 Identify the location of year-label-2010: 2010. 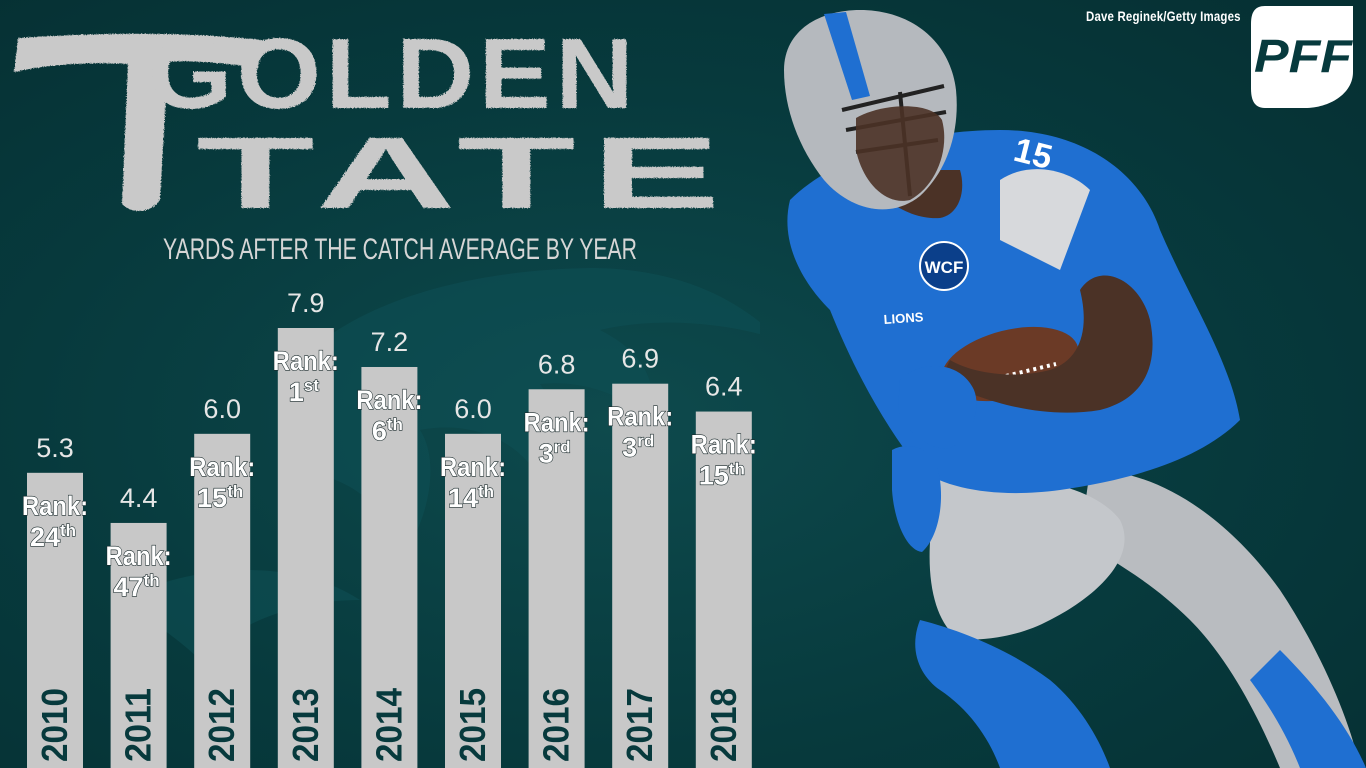
(54, 725).